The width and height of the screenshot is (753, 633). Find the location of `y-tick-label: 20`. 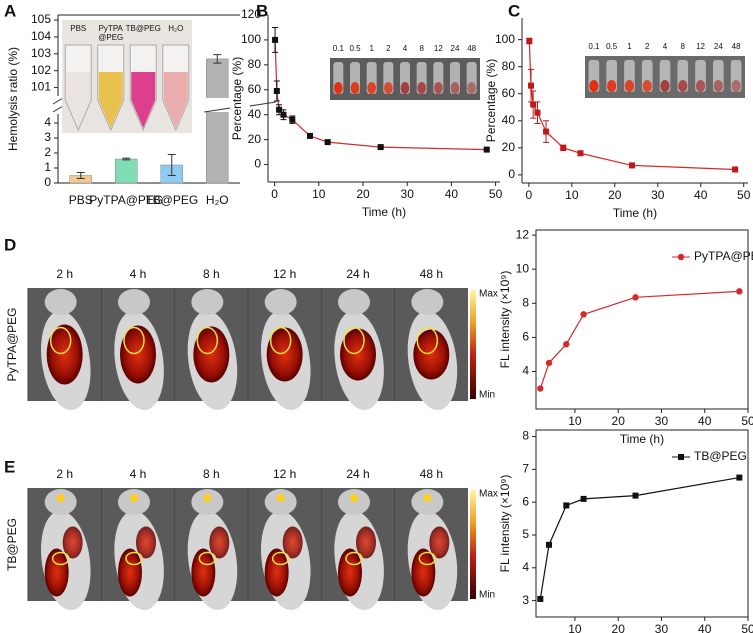

y-tick-label: 20 is located at coordinates (509, 147).